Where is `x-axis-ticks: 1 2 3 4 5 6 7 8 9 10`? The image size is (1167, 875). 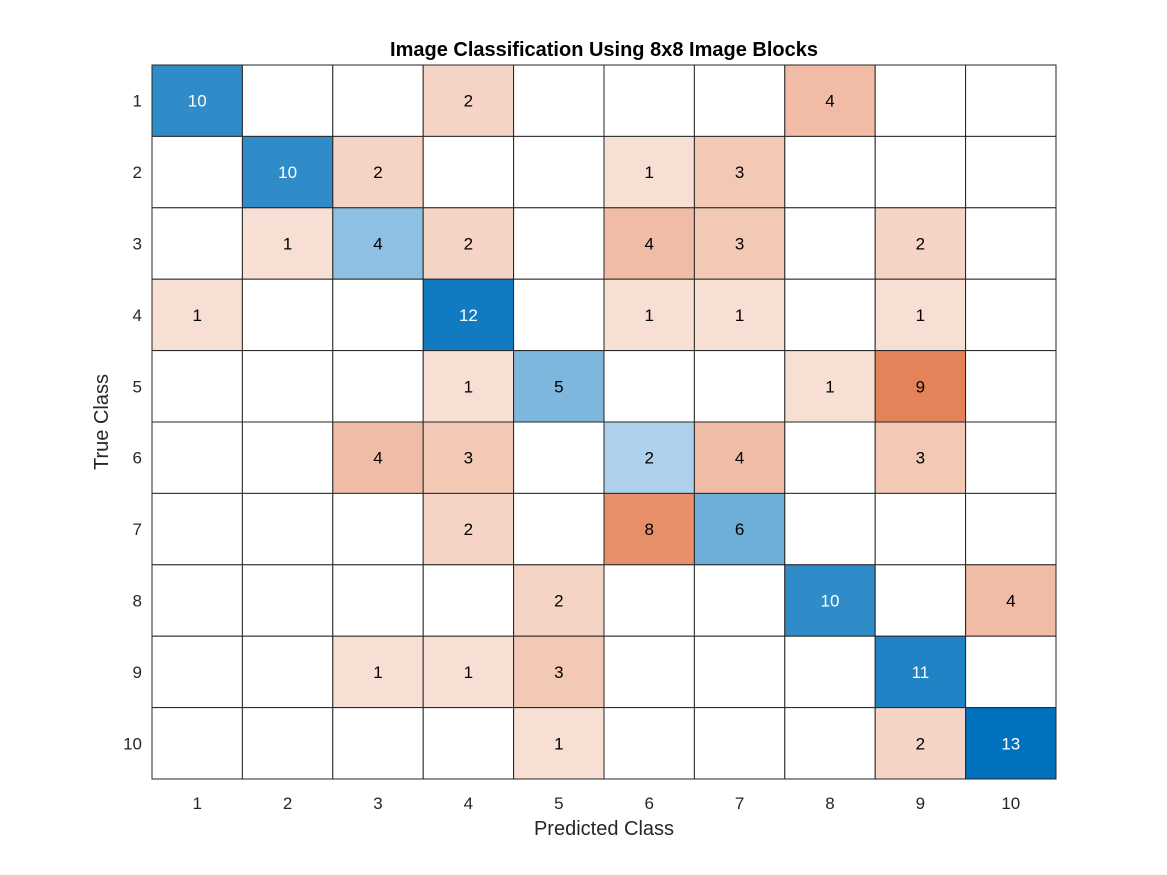
x-axis-ticks: 1 2 3 4 5 6 7 8 9 10 is located at coordinates (606, 803).